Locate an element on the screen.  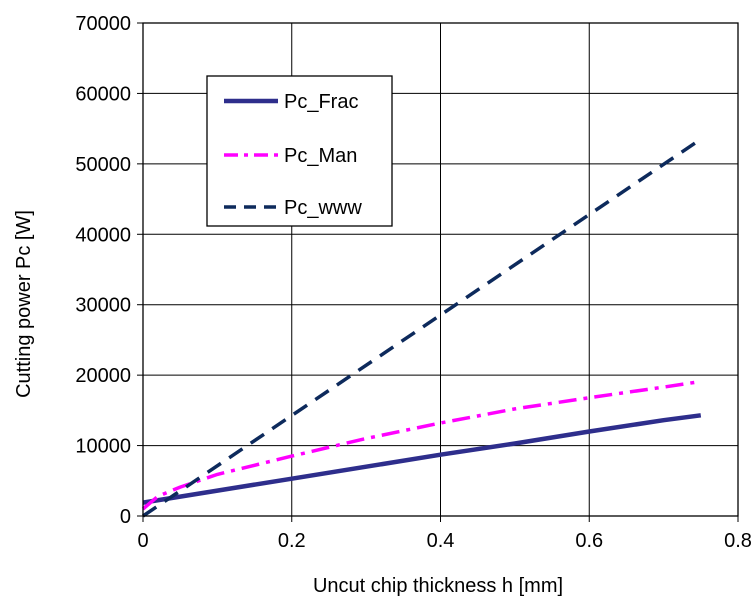
x-tick-label: 0.4 is located at coordinates (441, 541).